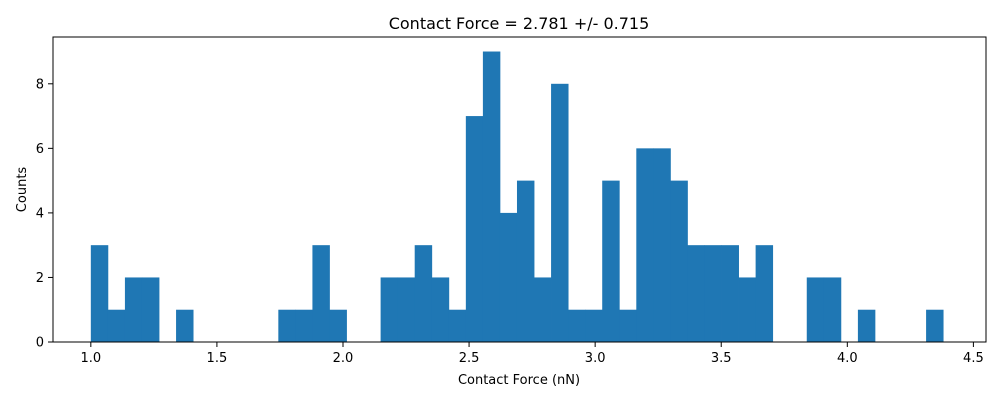  I want to click on y-tick-label: 2, so click(40, 278).